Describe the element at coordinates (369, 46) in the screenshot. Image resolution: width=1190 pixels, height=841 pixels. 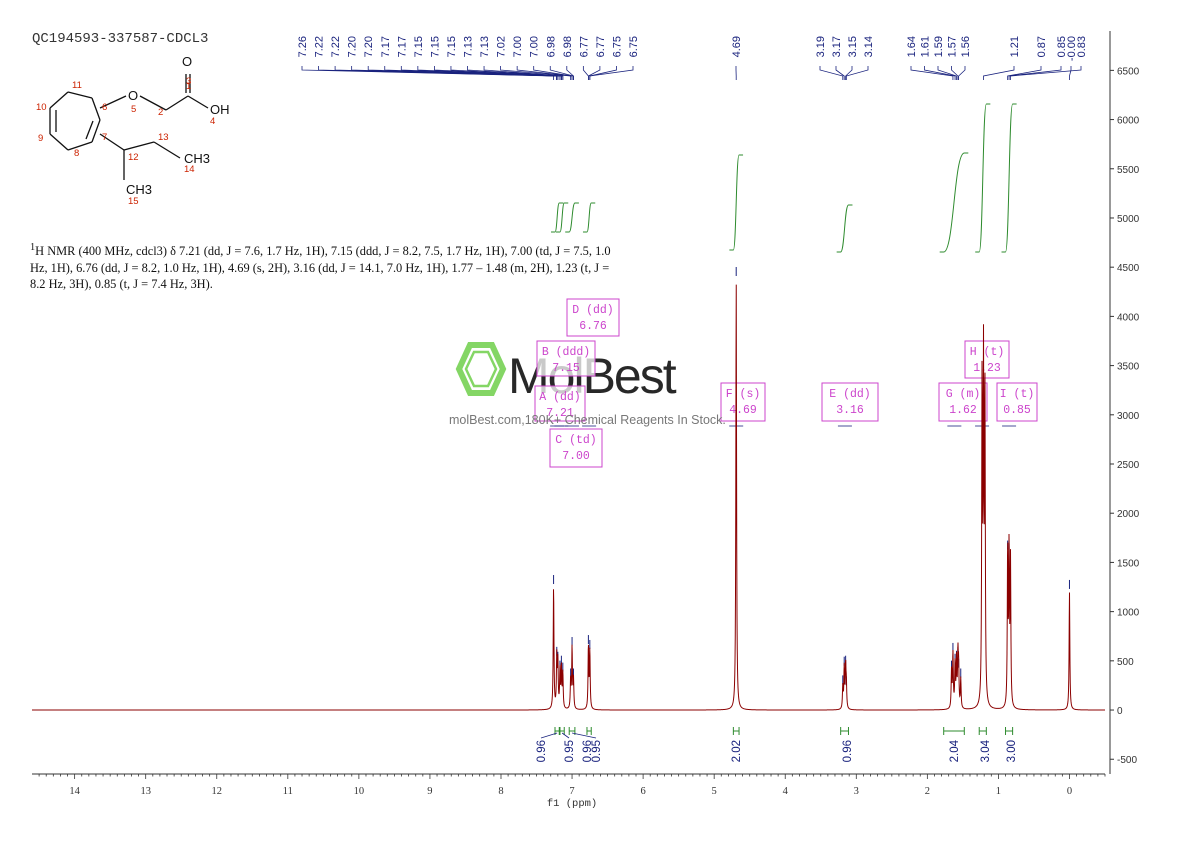
I see `peak-label: 7.20` at that location.